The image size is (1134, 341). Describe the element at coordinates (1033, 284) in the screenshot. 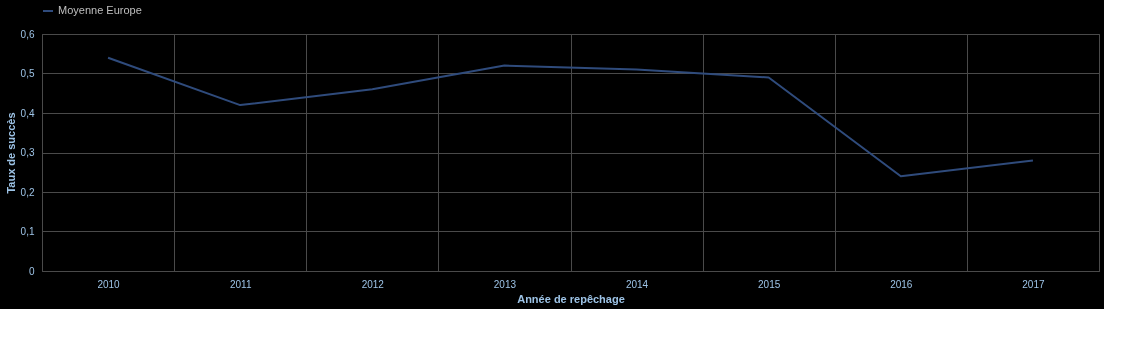

I see `x-tick-label: 2017` at that location.